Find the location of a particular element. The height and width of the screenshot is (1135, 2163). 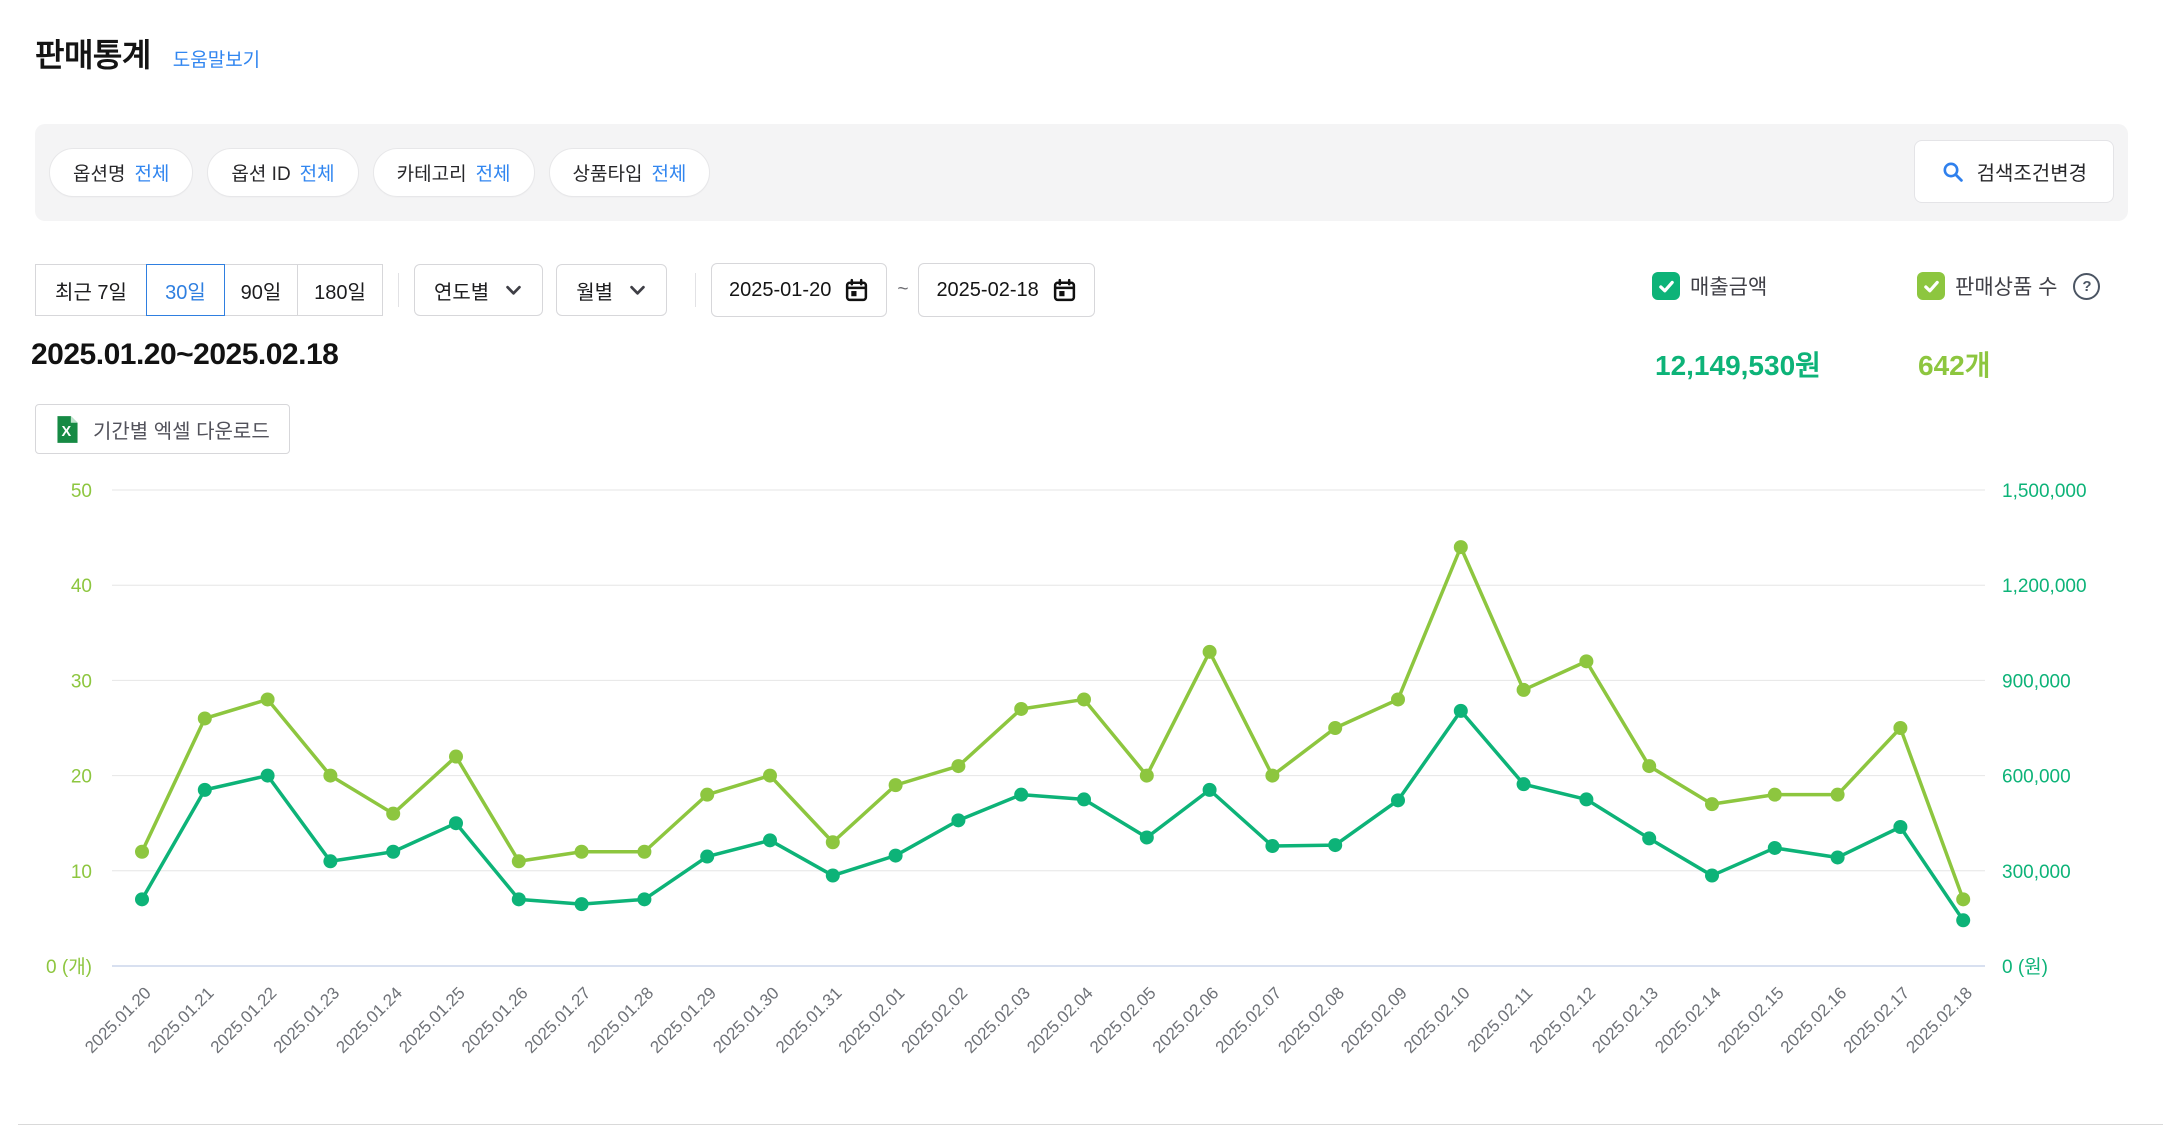

svg-text: 2025.02.05 is located at coordinates (1123, 1020).